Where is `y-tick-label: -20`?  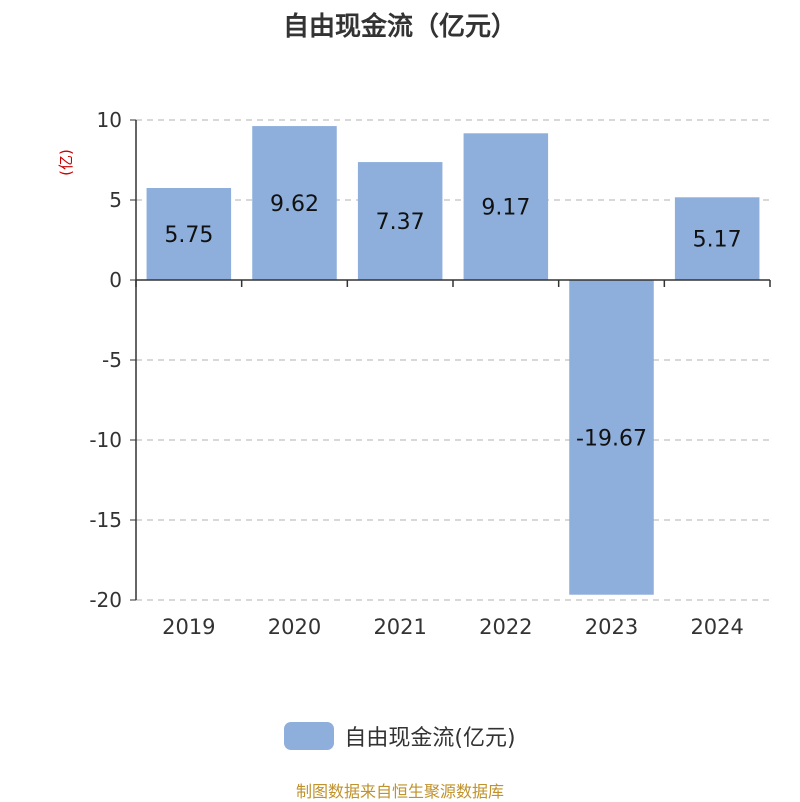
y-tick-label: -20 is located at coordinates (105, 600).